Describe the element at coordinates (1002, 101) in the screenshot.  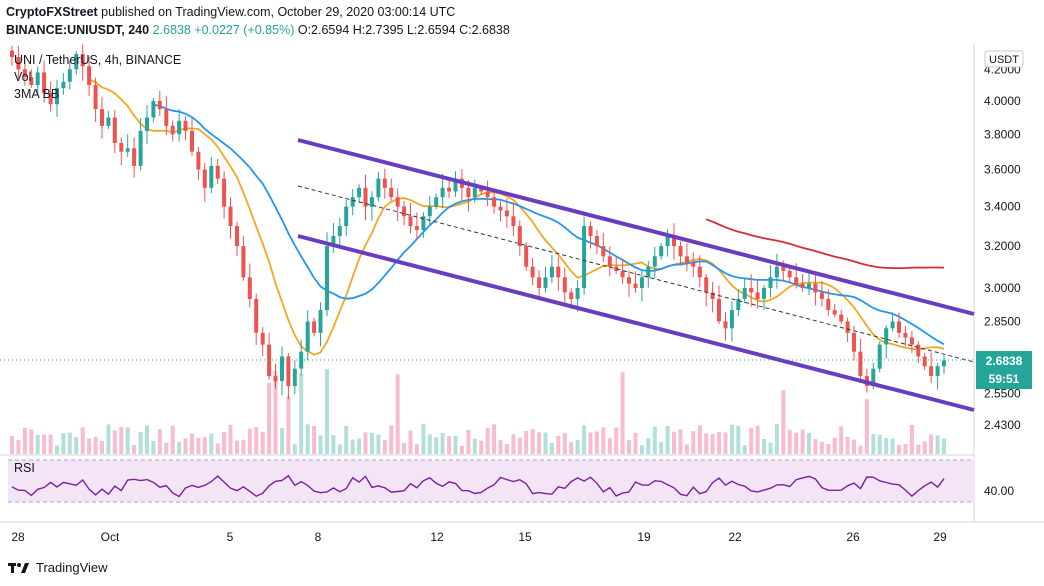
I see `price-tick-label: 4.0000` at that location.